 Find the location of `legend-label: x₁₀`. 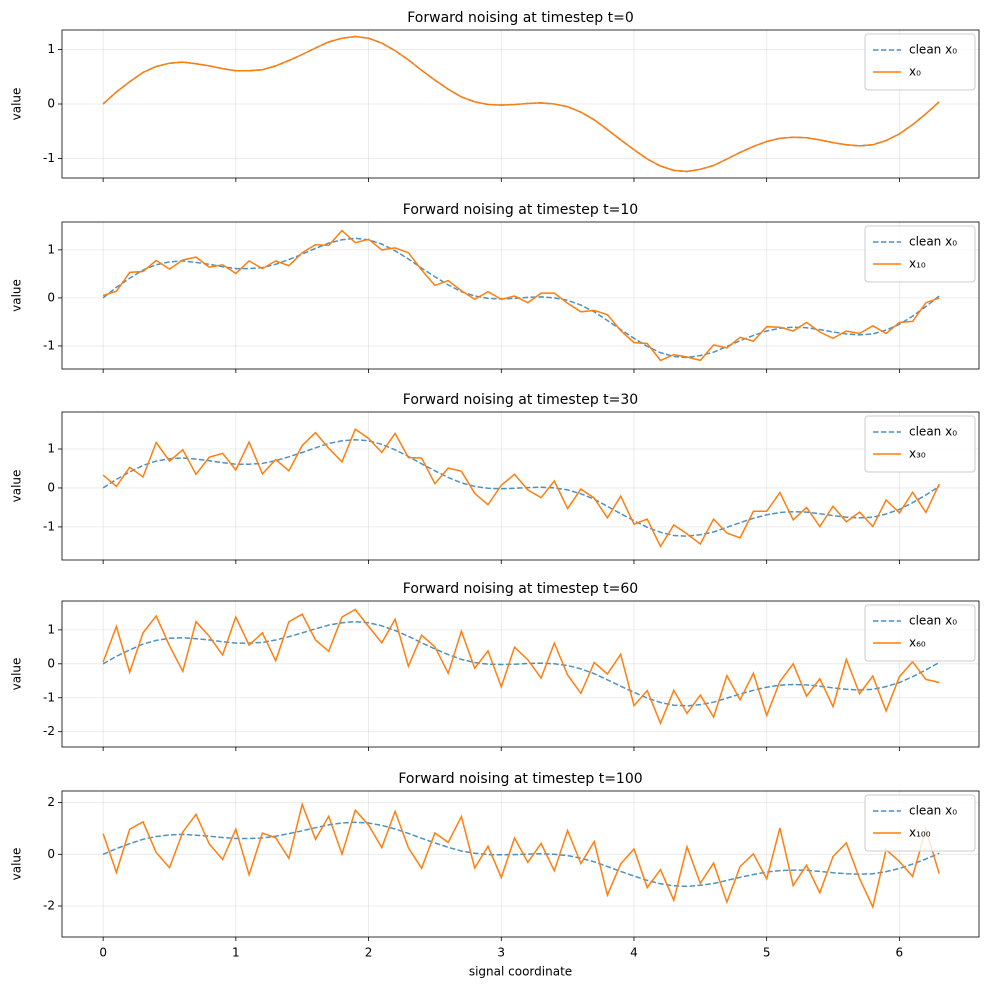

legend-label: x₁₀ is located at coordinates (917, 264).